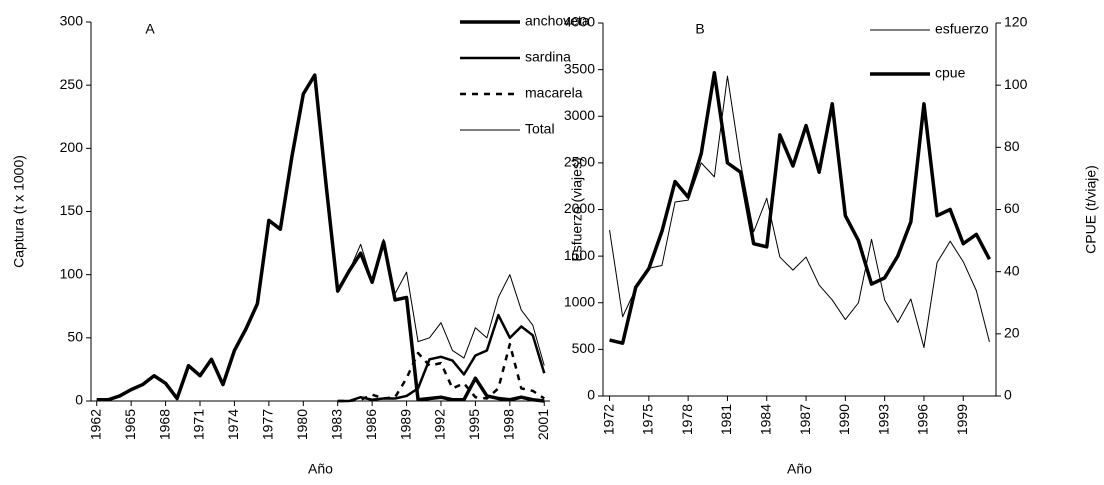 The height and width of the screenshot is (485, 1104). Describe the element at coordinates (883, 419) in the screenshot. I see `x-tick-label: 1993` at that location.